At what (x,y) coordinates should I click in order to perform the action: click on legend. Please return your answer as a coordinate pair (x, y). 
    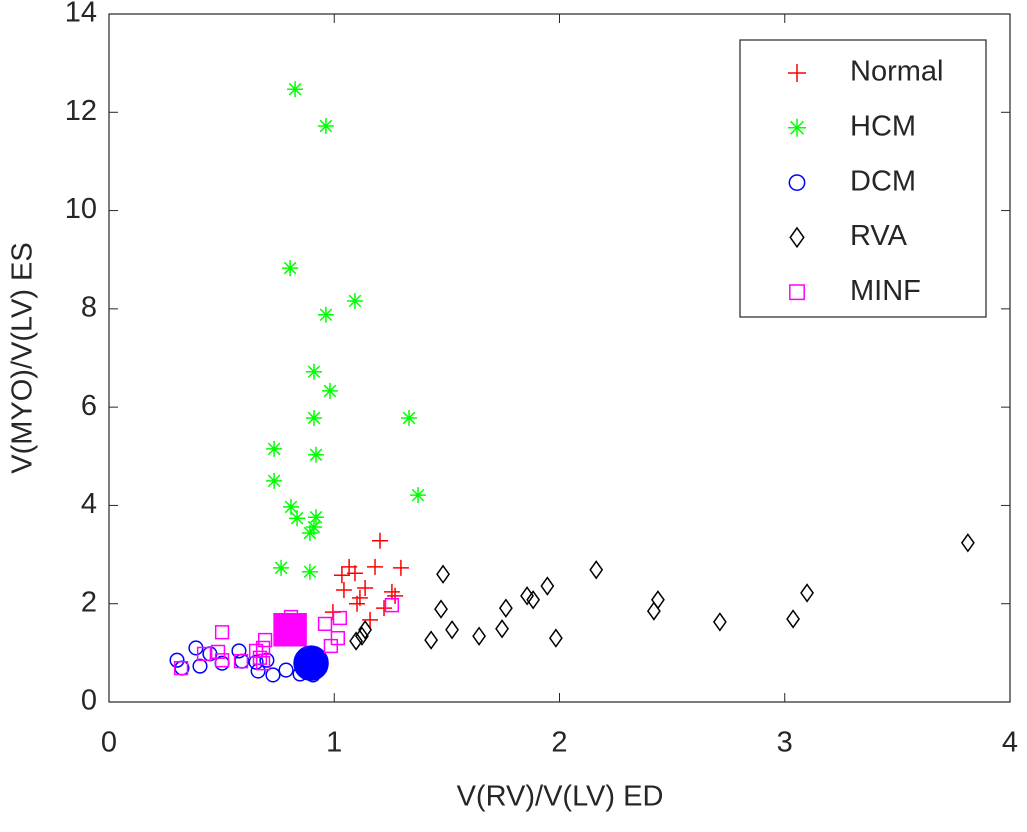
    Looking at the image, I should click on (863, 178).